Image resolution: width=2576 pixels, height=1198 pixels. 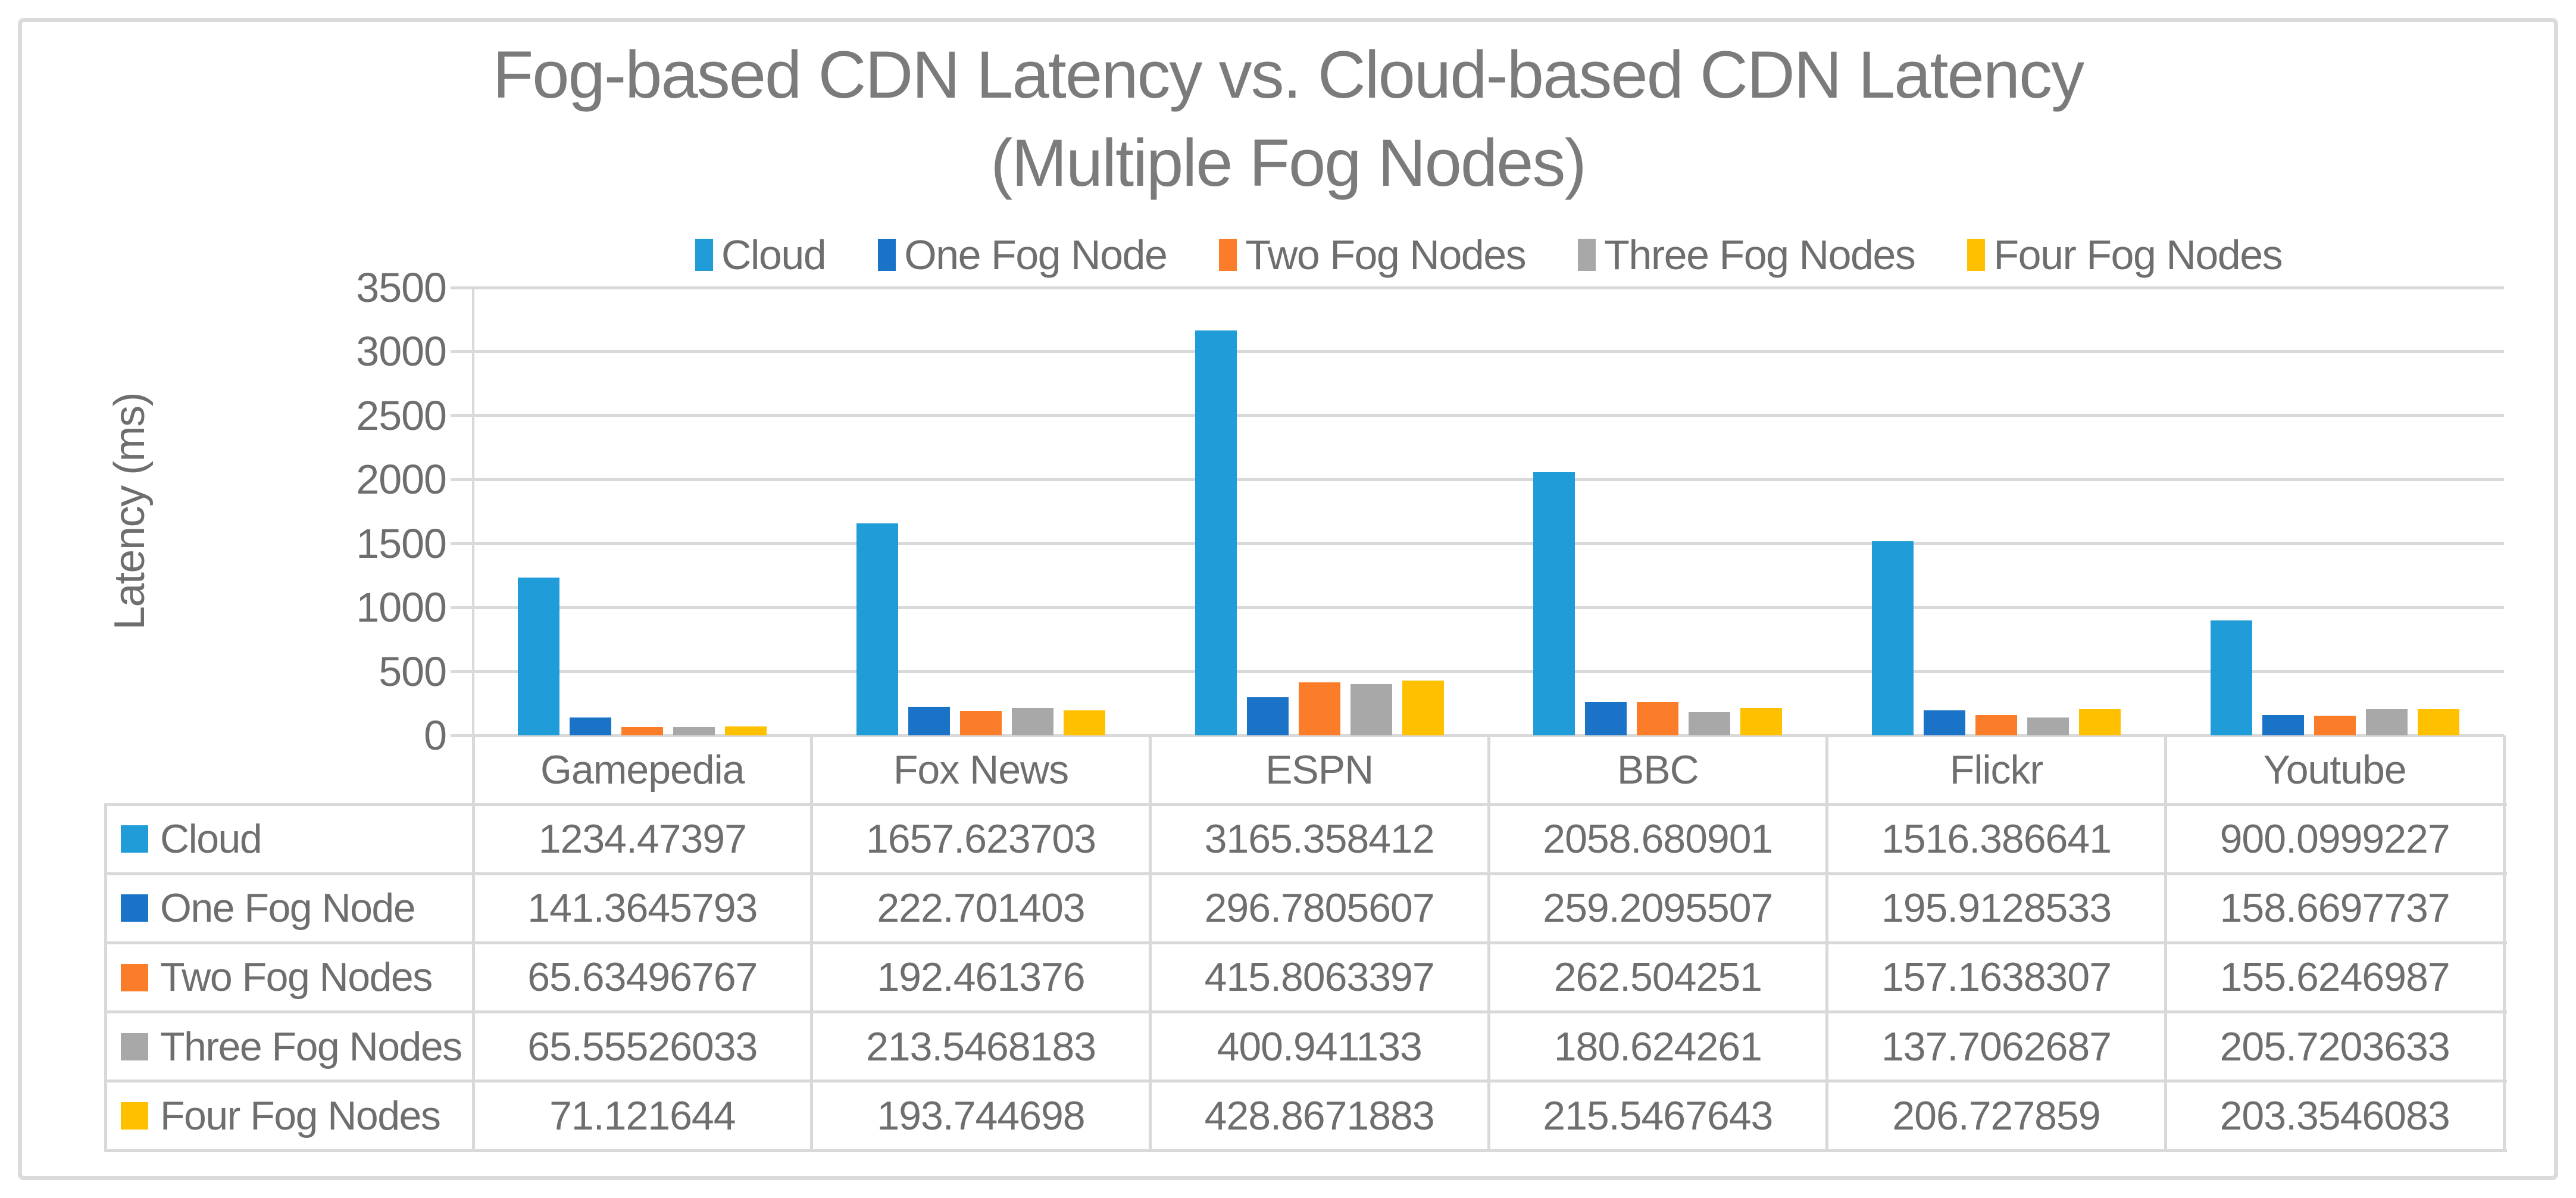 I want to click on legend-label-cloud: Cloud, so click(x=774, y=255).